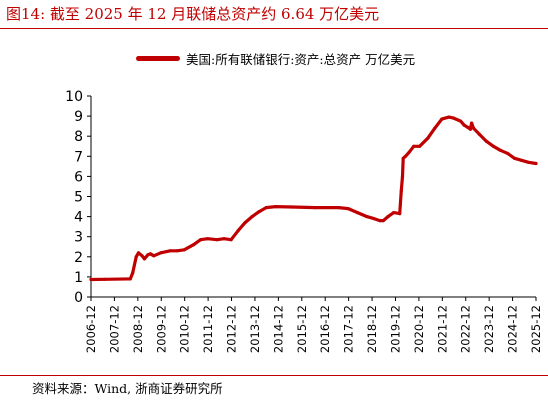 The width and height of the screenshot is (548, 403). Describe the element at coordinates (74, 97) in the screenshot. I see `y-tick-label: 10` at that location.